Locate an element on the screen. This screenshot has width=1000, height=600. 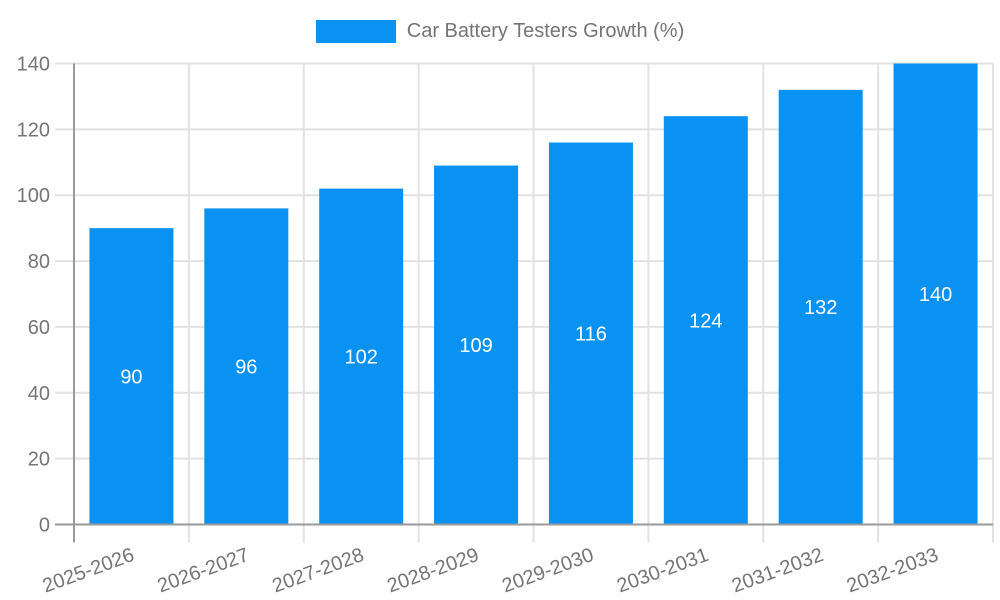
x-tick-label: 2032-2033 is located at coordinates (892, 570).